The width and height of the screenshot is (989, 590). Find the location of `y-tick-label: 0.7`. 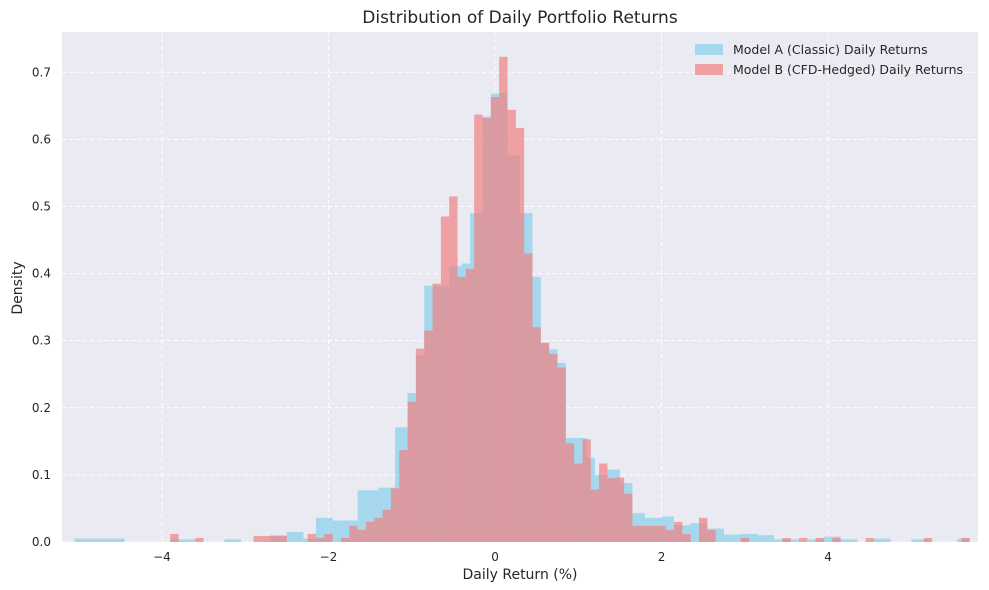

y-tick-label: 0.7 is located at coordinates (41, 72).